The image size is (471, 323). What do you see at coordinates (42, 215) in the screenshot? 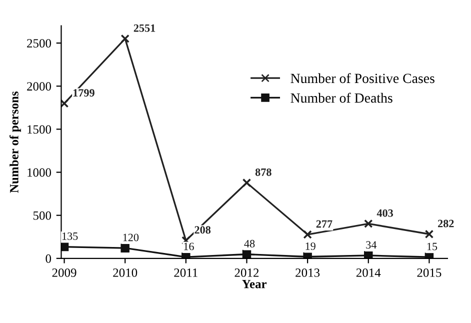
I see `y-tick-label: 500` at bounding box center [42, 215].